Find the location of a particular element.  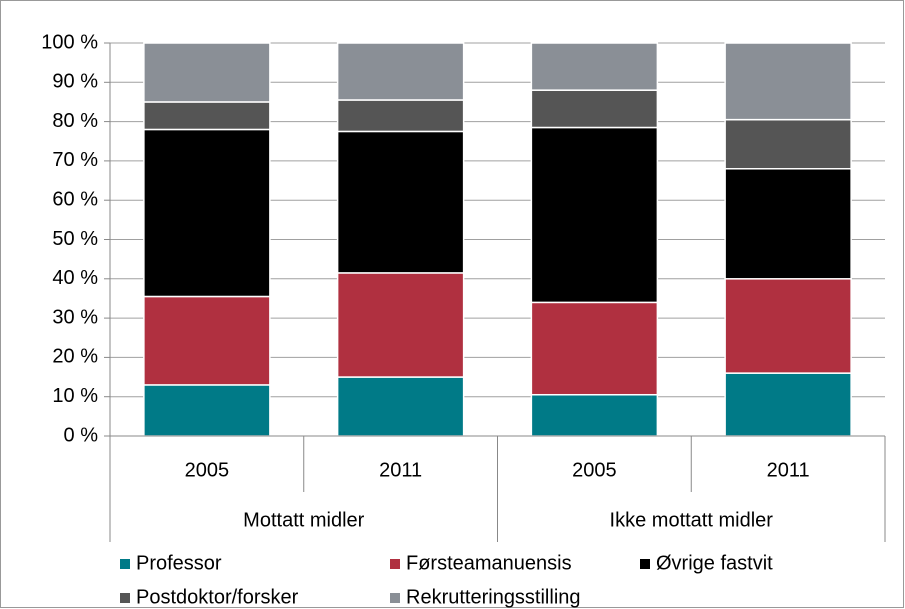

y-tick-label: 50 % is located at coordinates (75, 239).